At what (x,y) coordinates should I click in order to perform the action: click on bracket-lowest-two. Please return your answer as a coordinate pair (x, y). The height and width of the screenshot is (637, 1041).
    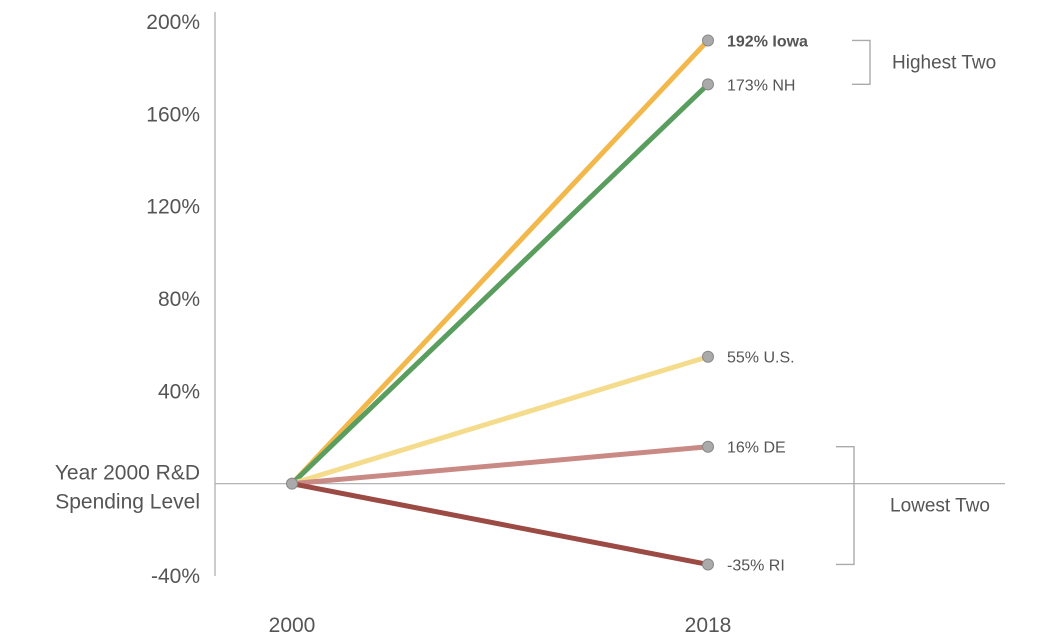
    Looking at the image, I should click on (845, 506).